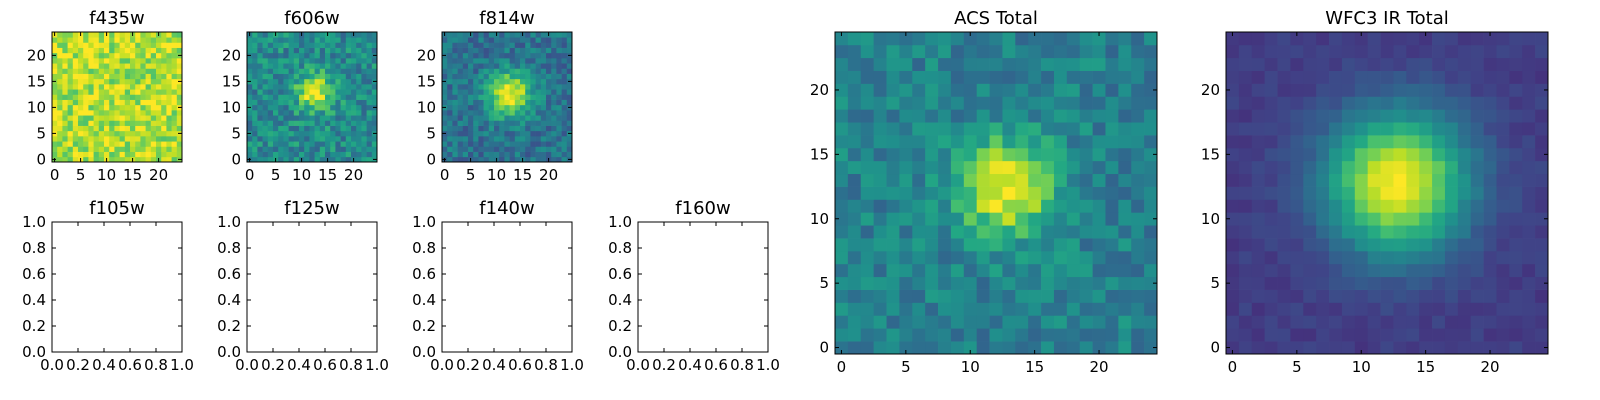 The image size is (1600, 400). I want to click on axes-frame, so click(507, 287).